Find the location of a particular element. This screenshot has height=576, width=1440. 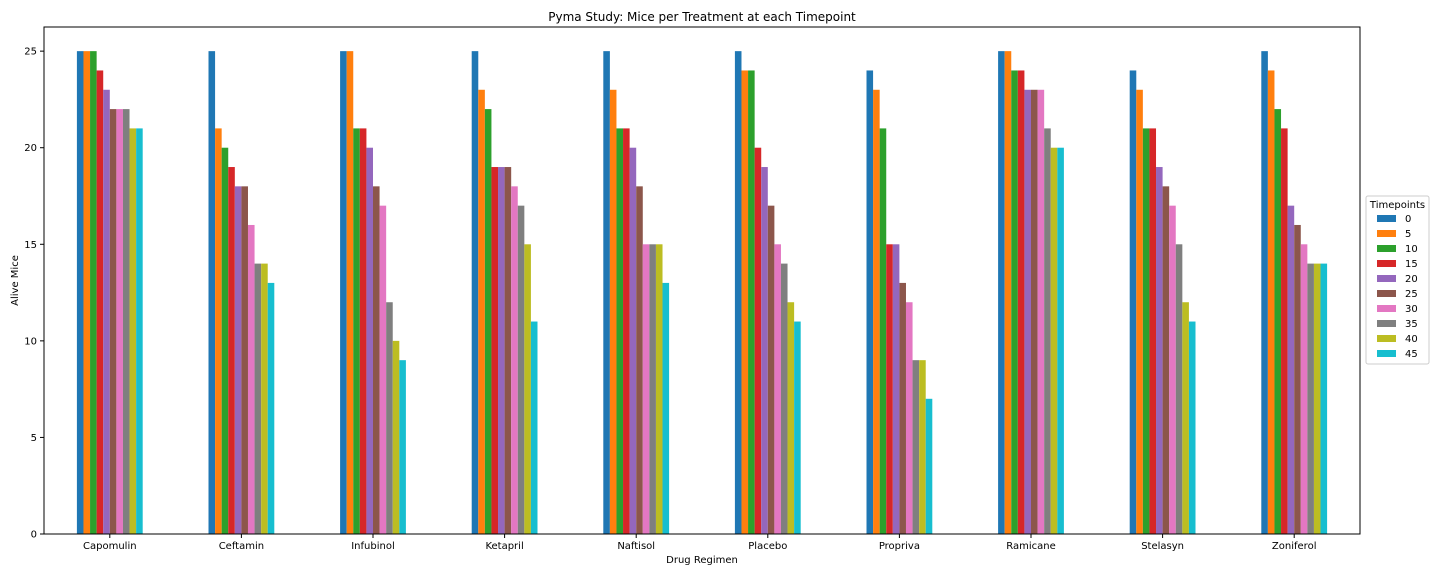

y-axis-label: Alive Mice is located at coordinates (15, 280).